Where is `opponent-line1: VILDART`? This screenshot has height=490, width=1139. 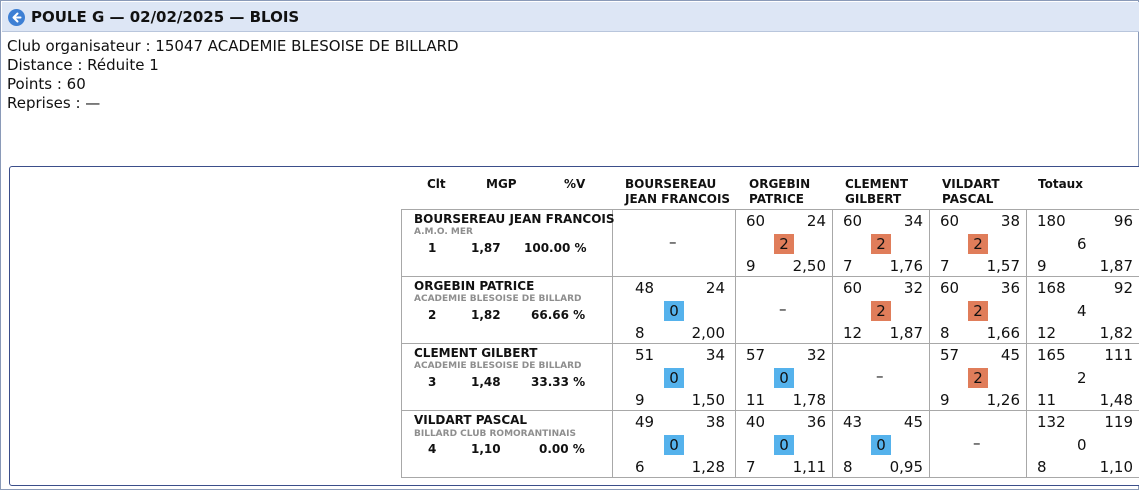 opponent-line1: VILDART is located at coordinates (971, 184).